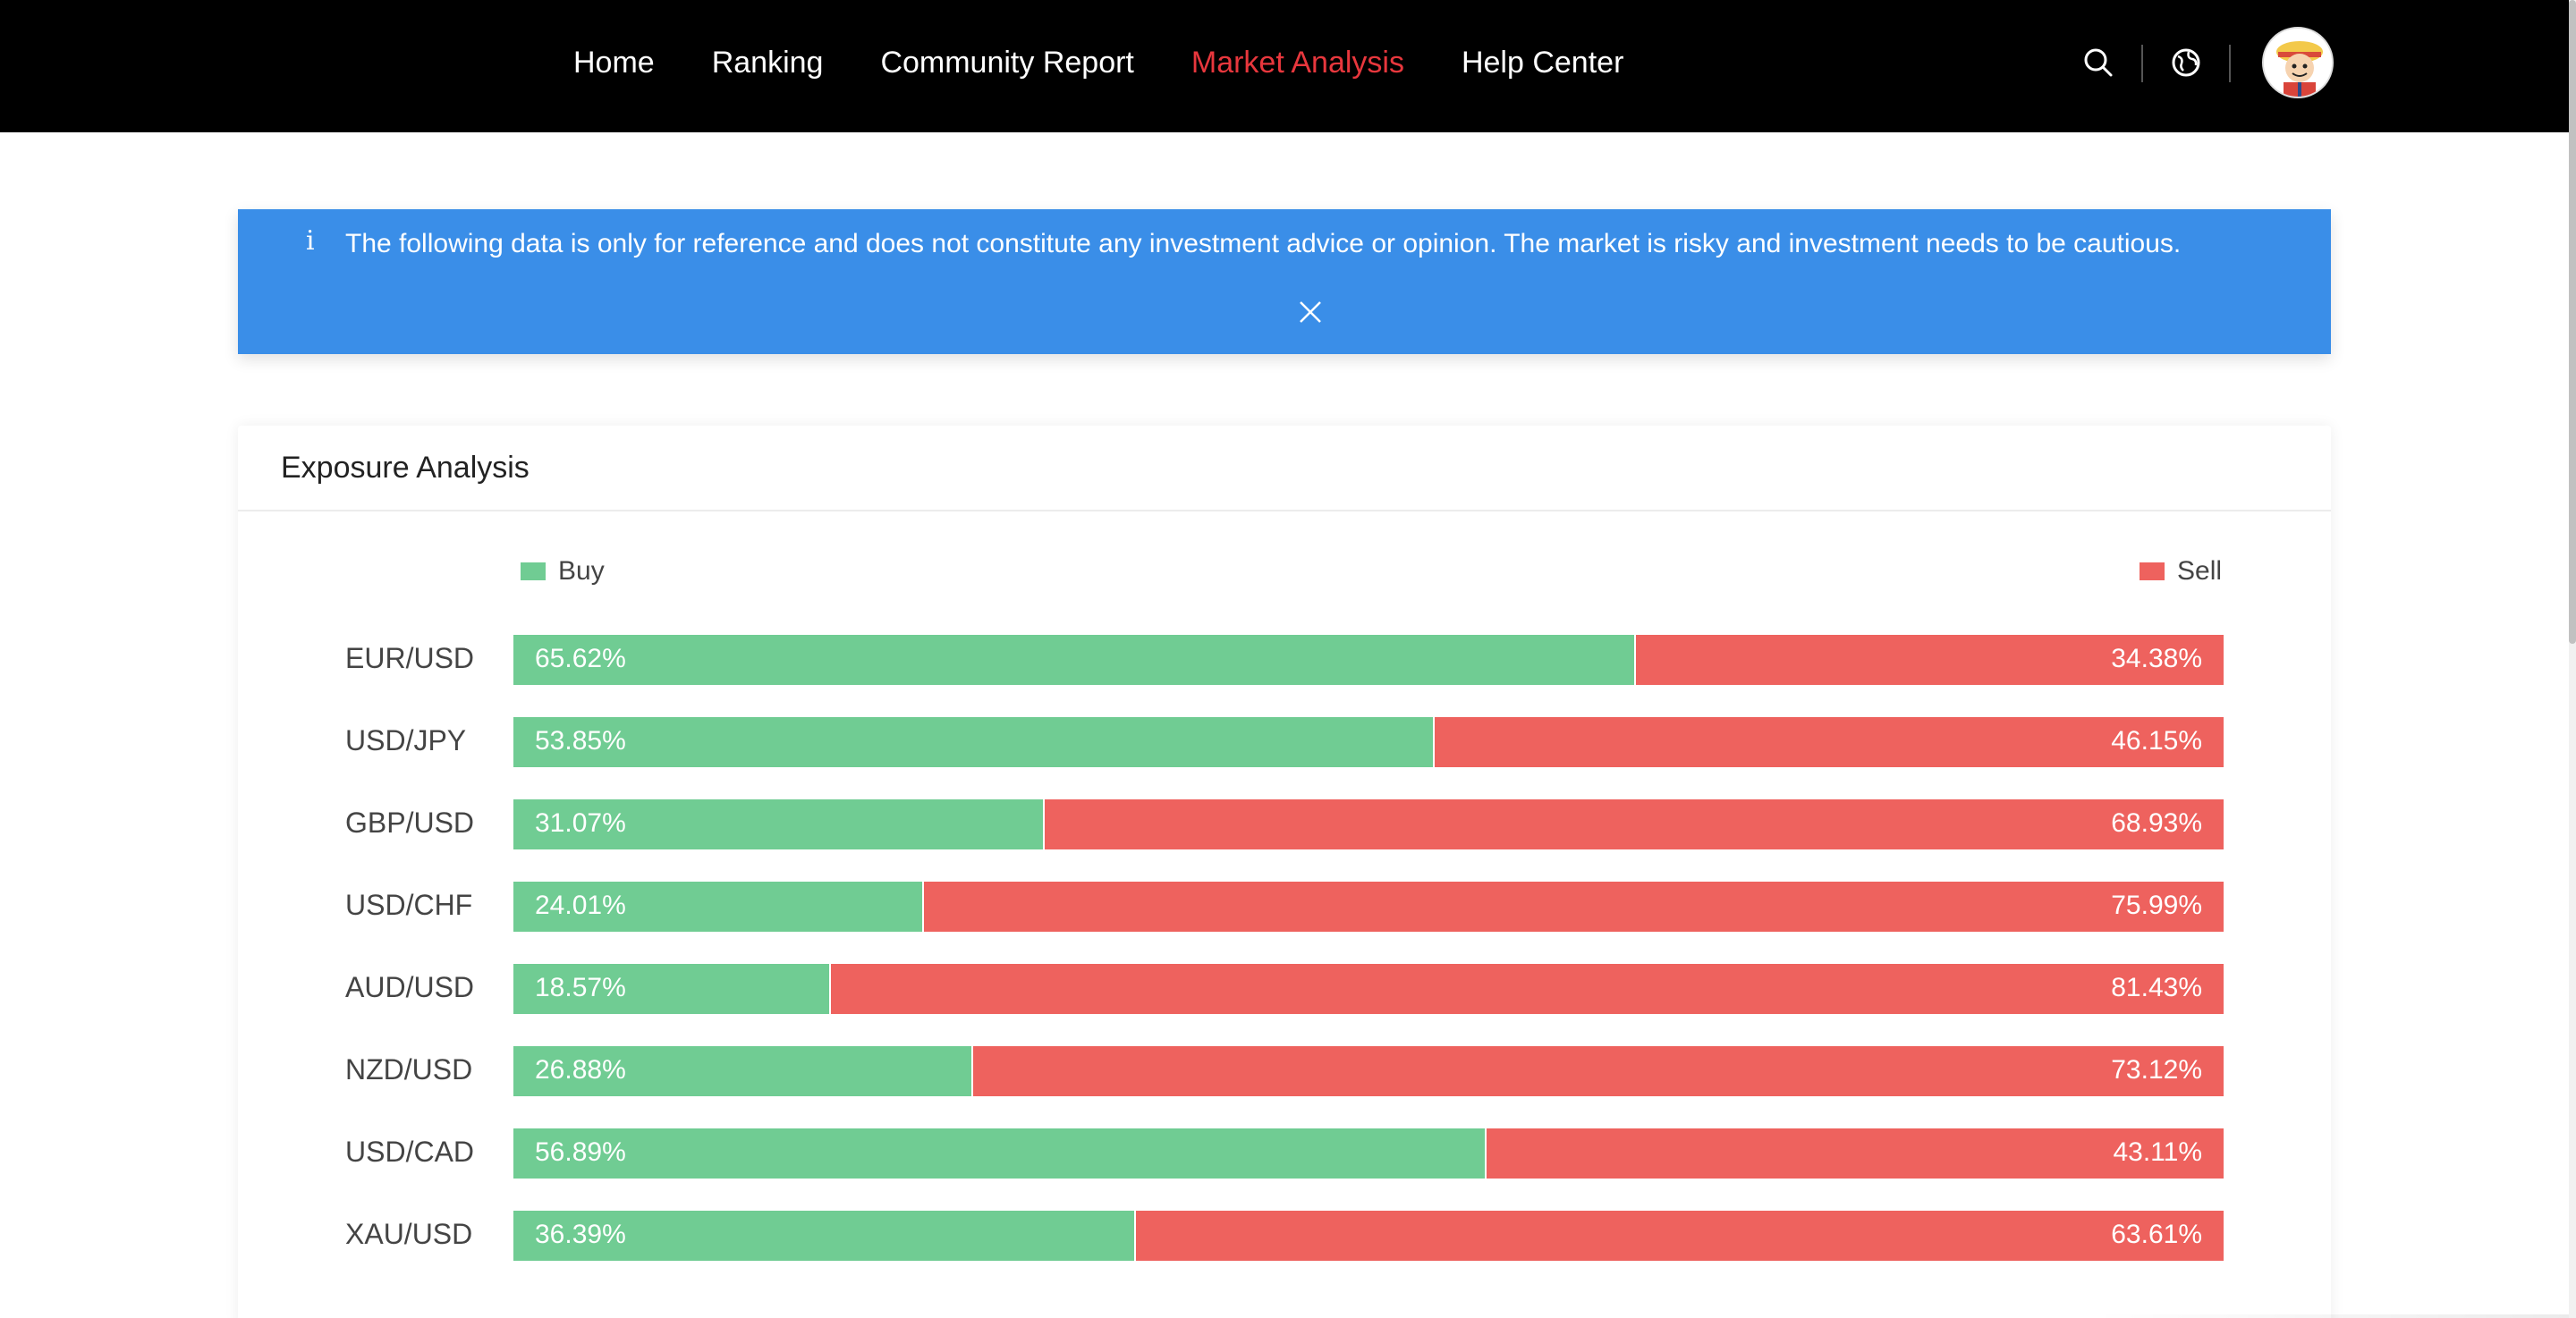 The height and width of the screenshot is (1318, 2576). What do you see at coordinates (310, 241) in the screenshot?
I see `info-icon: i` at bounding box center [310, 241].